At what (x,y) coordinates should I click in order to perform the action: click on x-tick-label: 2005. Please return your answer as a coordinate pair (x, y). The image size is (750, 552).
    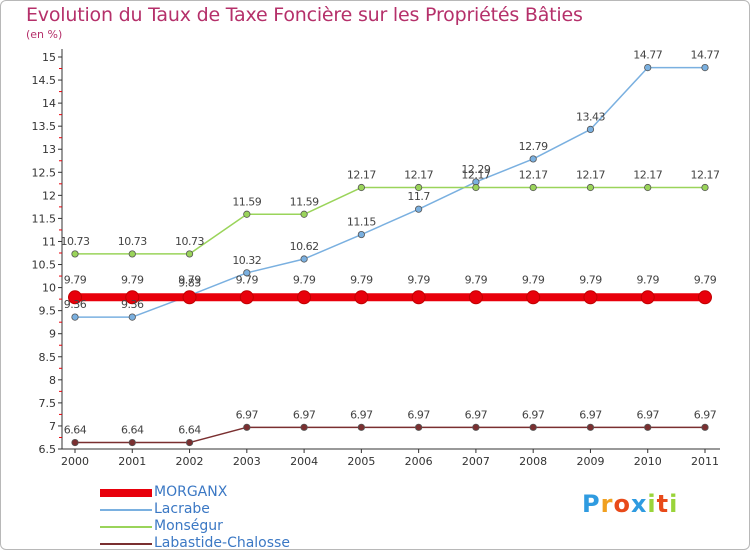
    Looking at the image, I should click on (361, 461).